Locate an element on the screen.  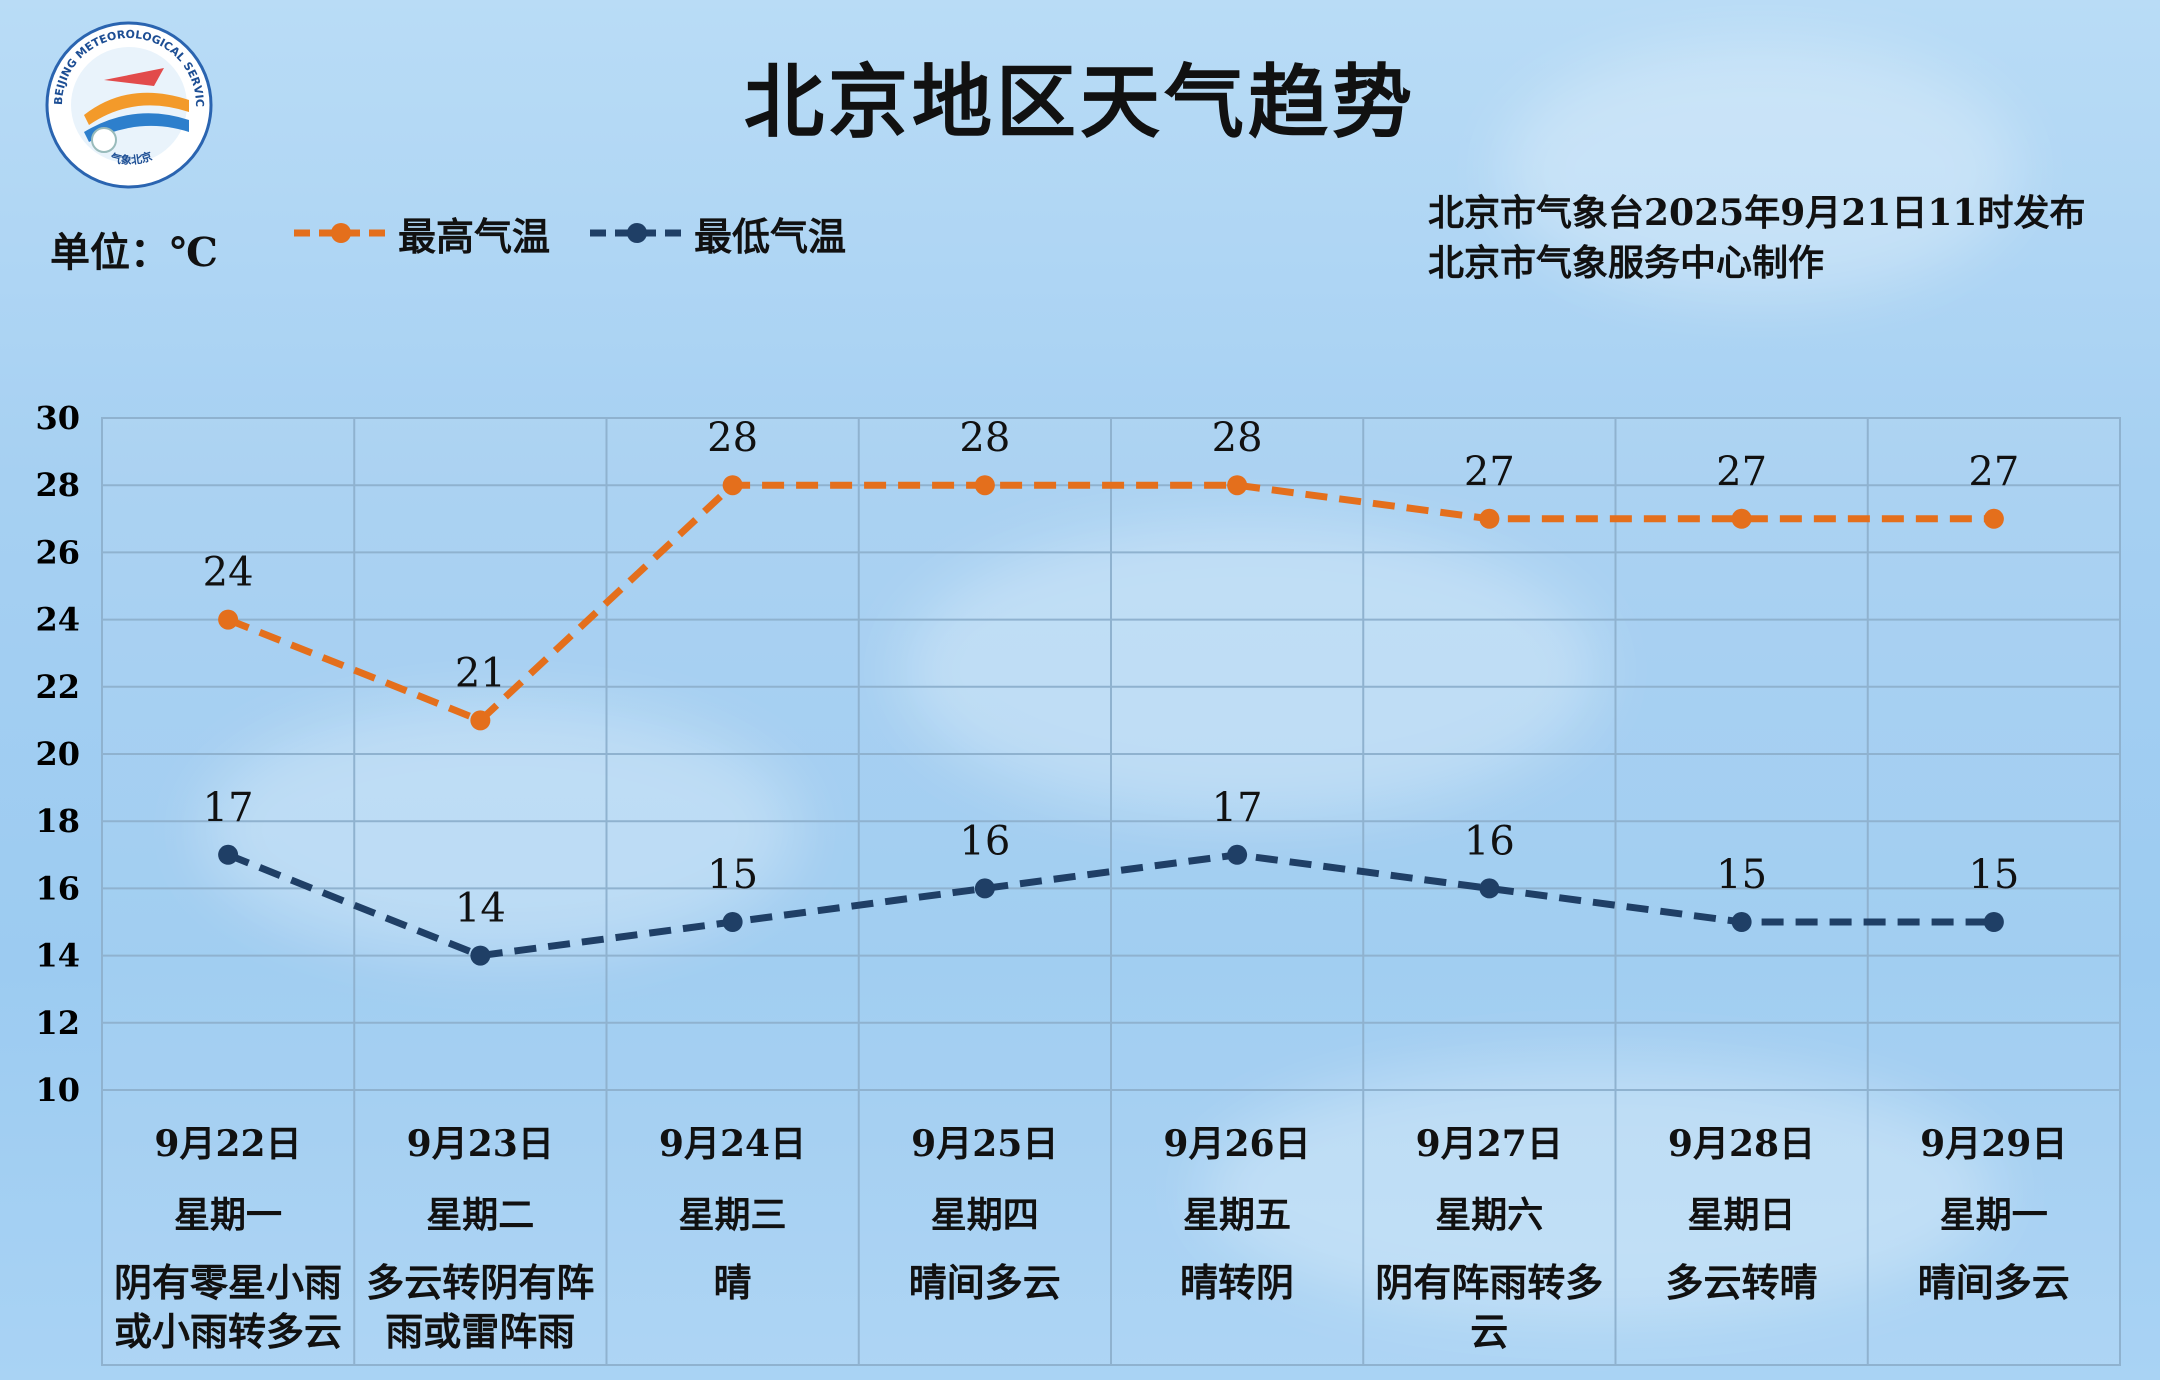
svg-text: 气象北京 is located at coordinates (131, 158).